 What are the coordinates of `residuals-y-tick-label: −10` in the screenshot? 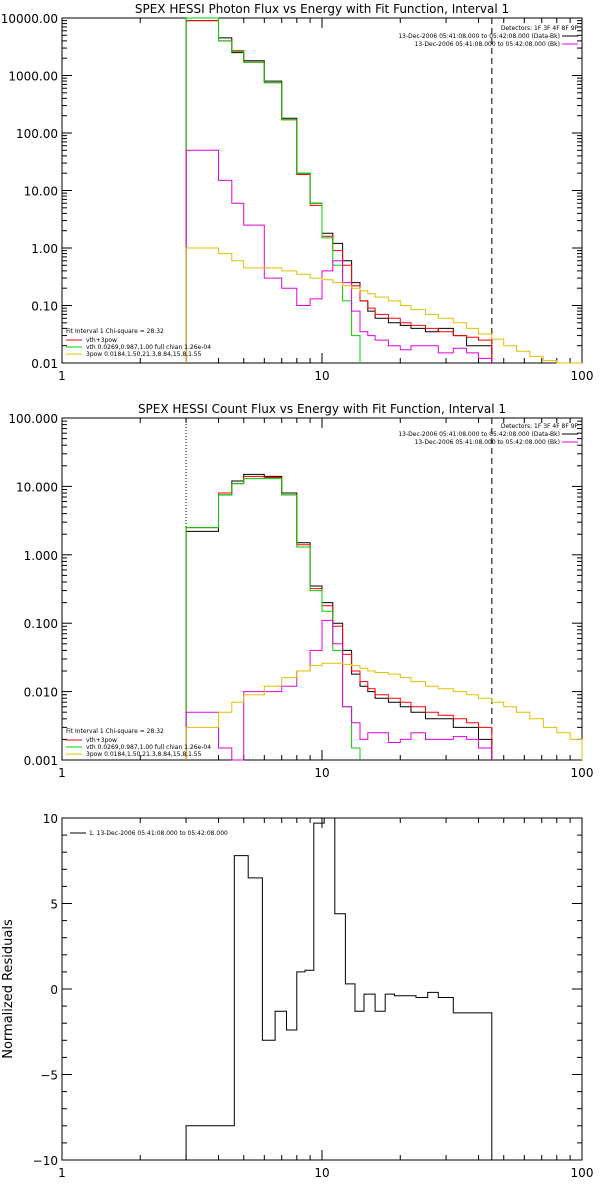 It's located at (45, 1161).